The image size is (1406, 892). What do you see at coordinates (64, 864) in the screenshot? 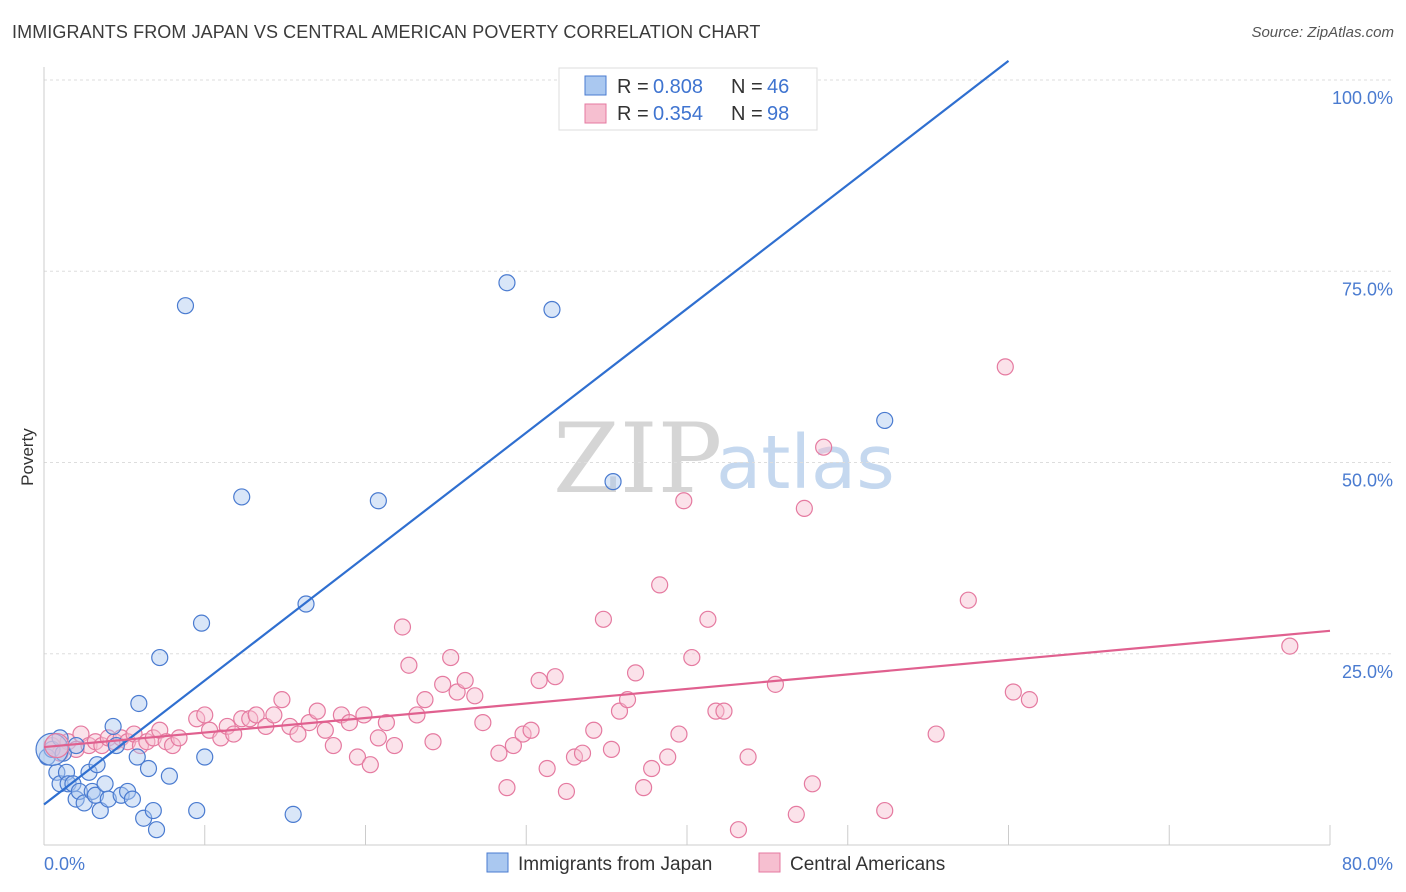
I see `x-tick-label-min: 0.0%` at bounding box center [64, 864].